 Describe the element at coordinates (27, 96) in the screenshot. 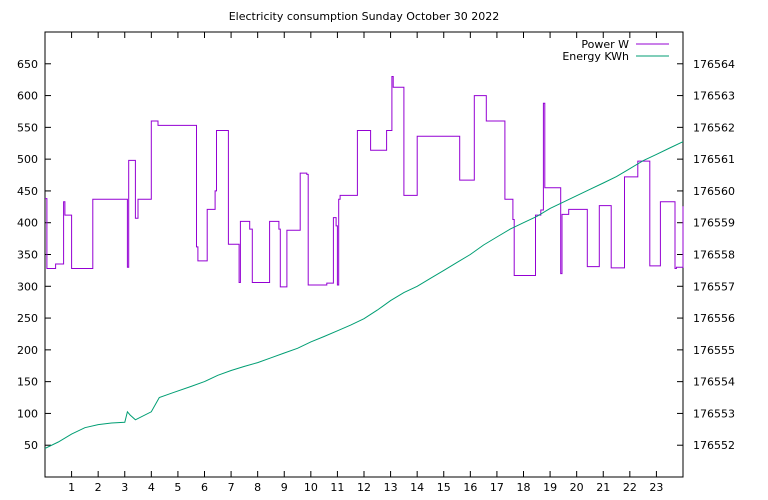

I see `y-tick-label: 600` at that location.